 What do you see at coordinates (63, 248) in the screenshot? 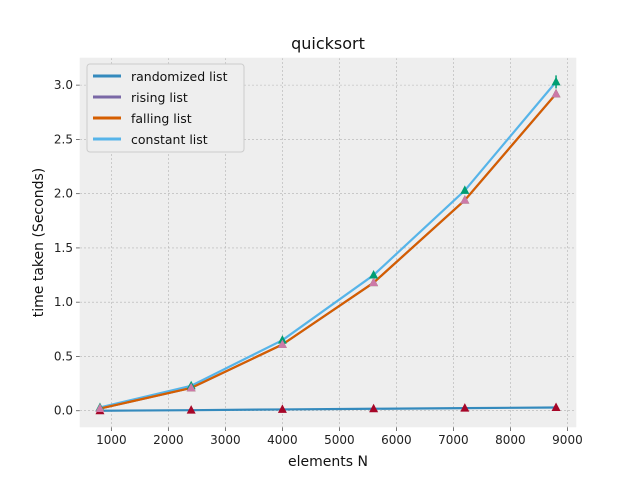
I see `y-tick-label: 1.5` at bounding box center [63, 248].